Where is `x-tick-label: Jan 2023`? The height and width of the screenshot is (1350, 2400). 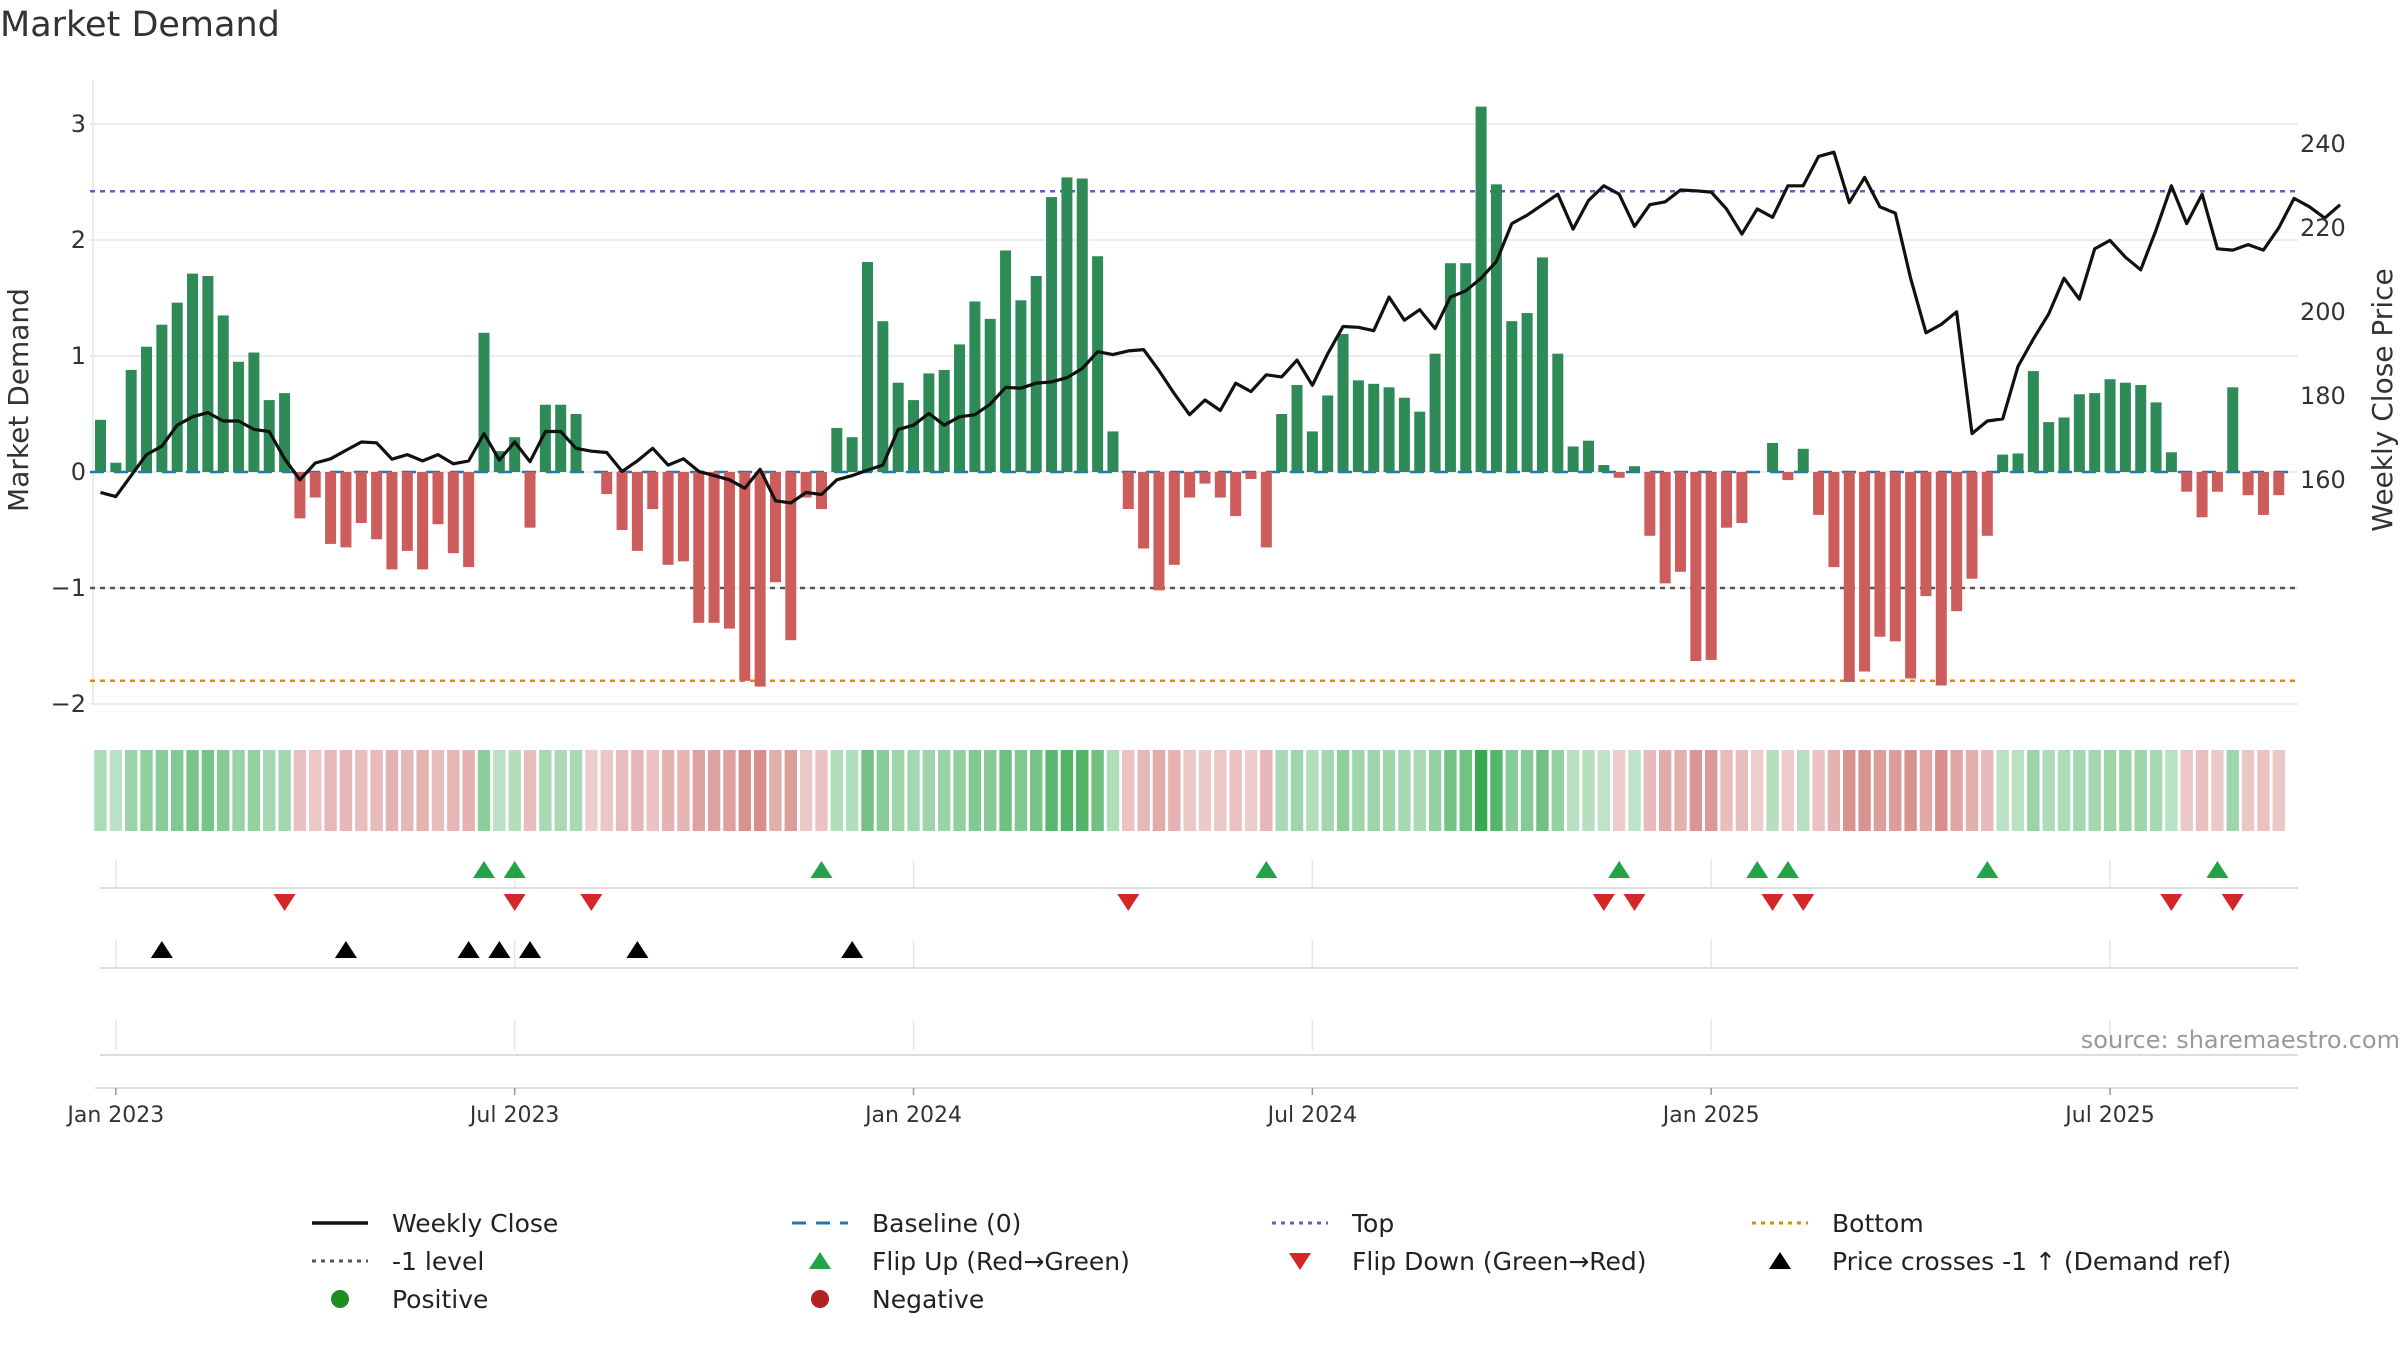 x-tick-label: Jan 2023 is located at coordinates (114, 1115).